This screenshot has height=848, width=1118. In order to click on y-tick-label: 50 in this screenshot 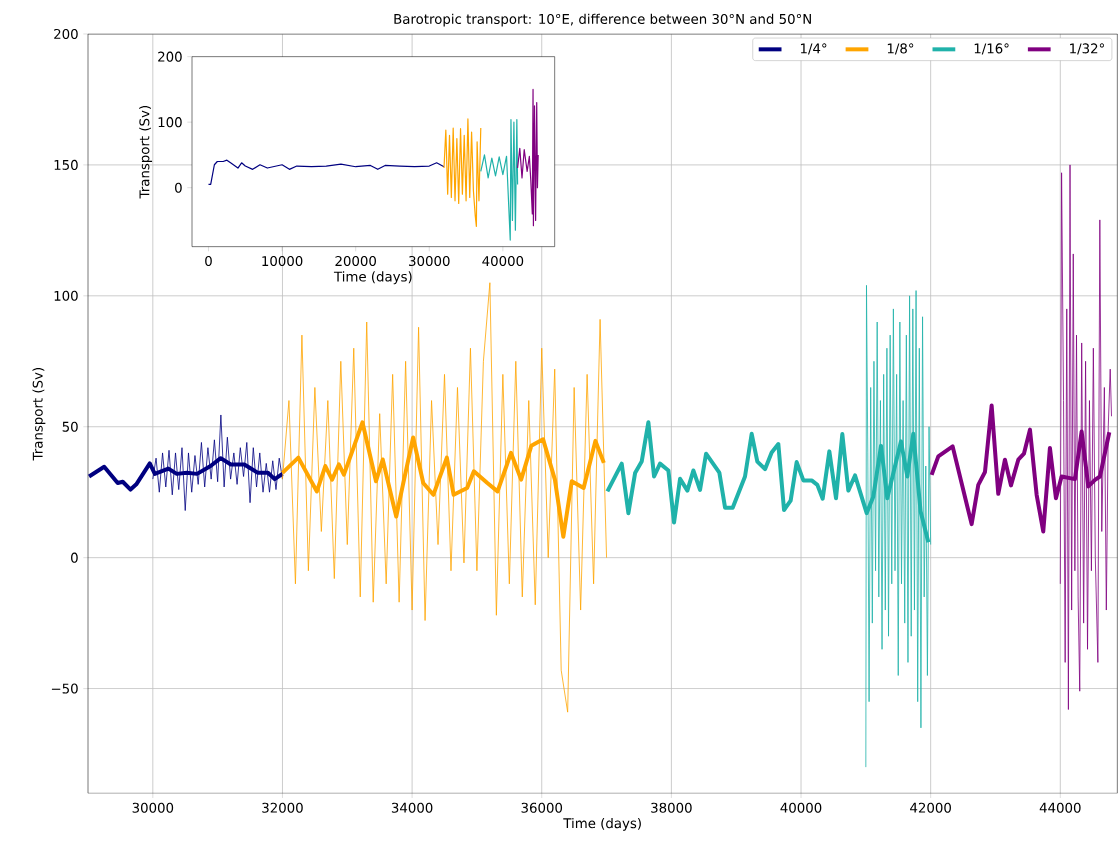, I will do `click(70, 426)`.